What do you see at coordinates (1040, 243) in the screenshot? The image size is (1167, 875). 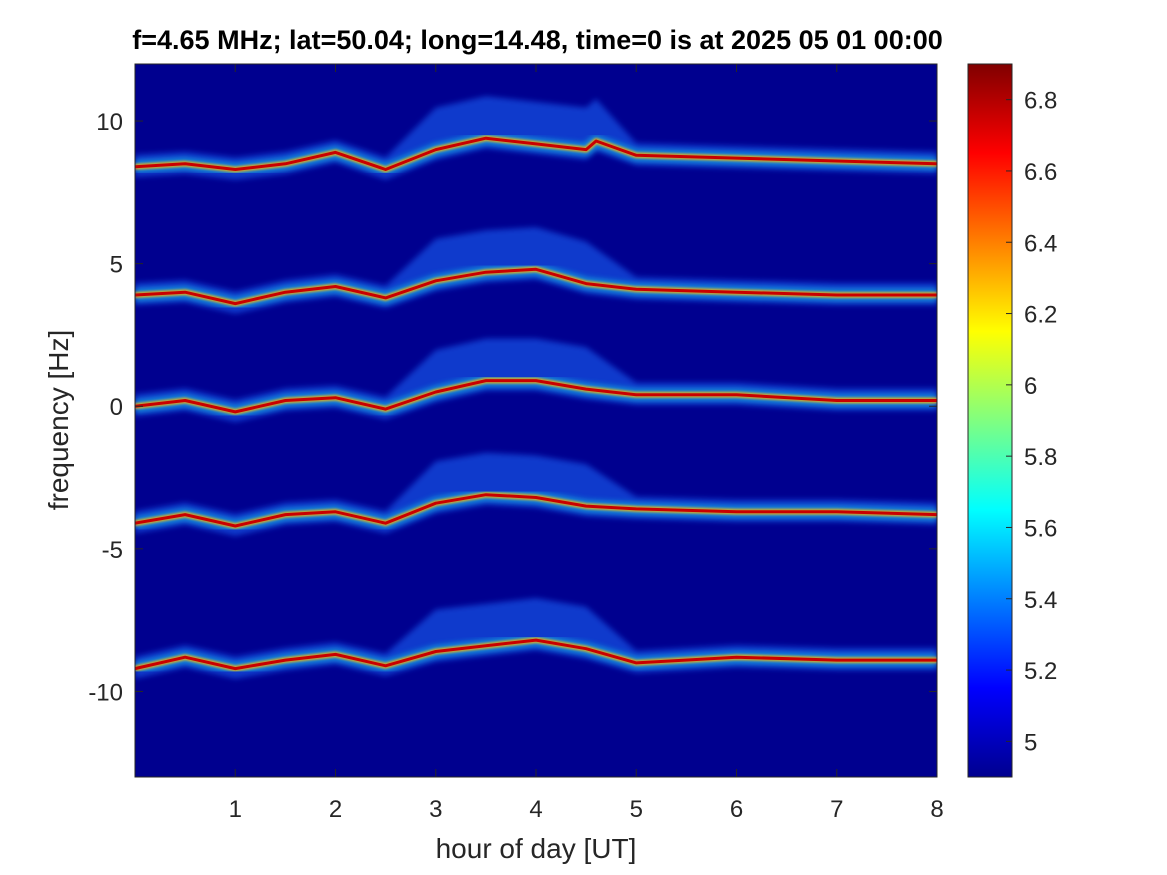 I see `colorbar-tick-label: 6.4` at bounding box center [1040, 243].